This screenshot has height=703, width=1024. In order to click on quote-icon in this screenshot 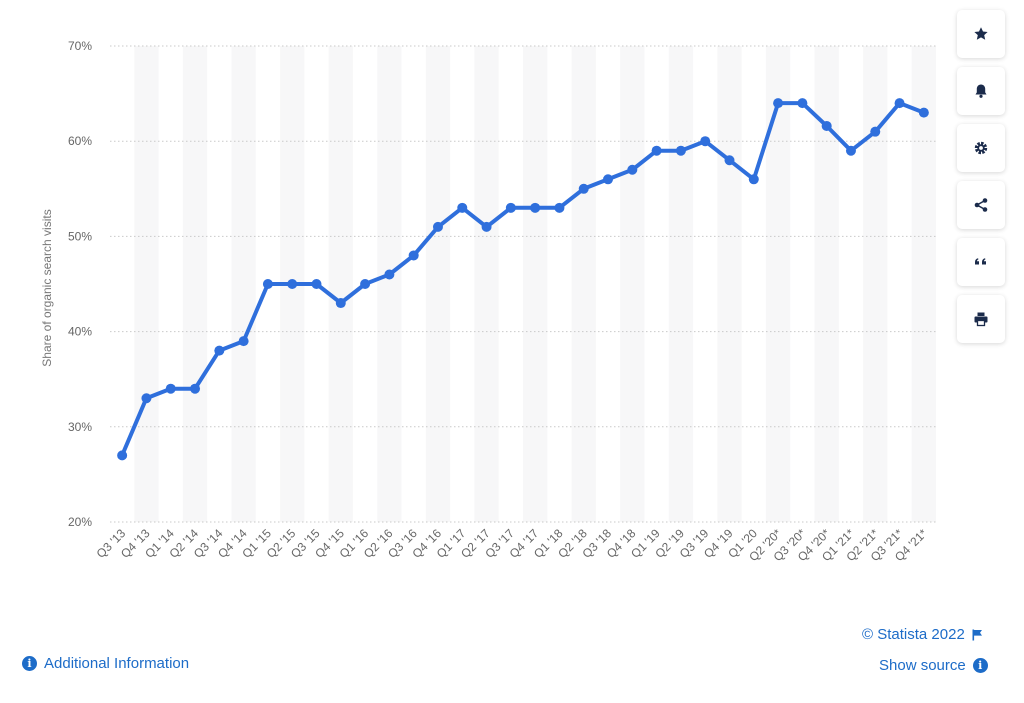, I will do `click(980, 261)`.